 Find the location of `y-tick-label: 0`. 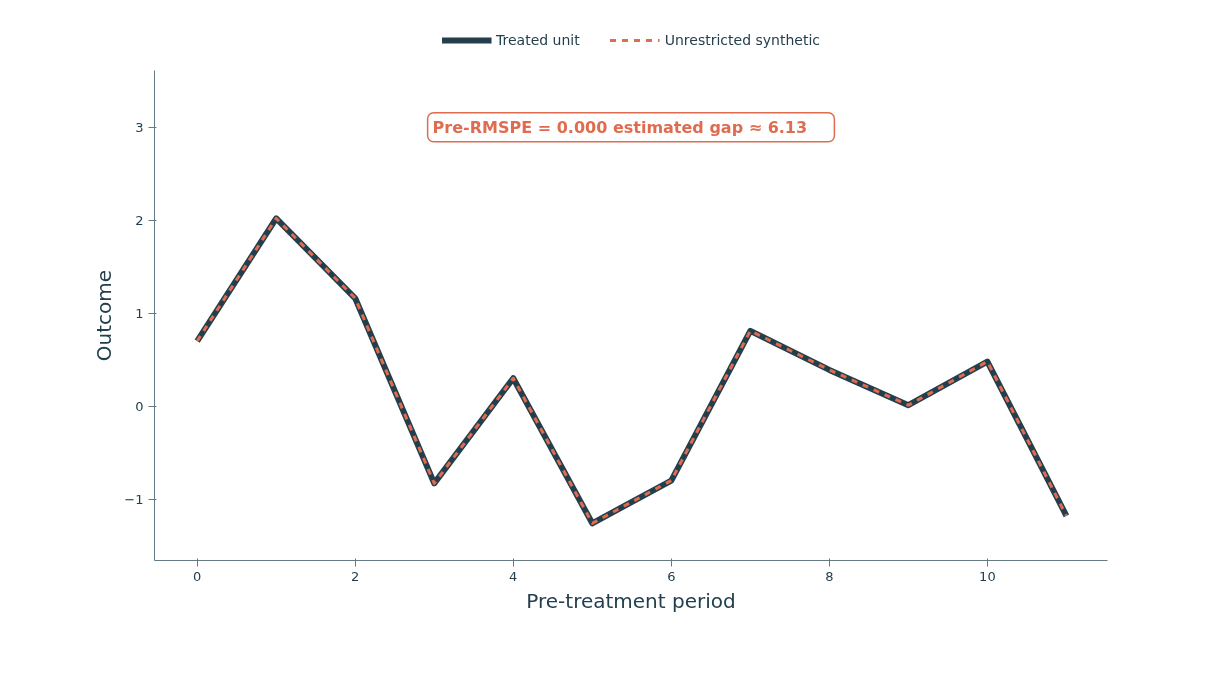

y-tick-label: 0 is located at coordinates (139, 406).